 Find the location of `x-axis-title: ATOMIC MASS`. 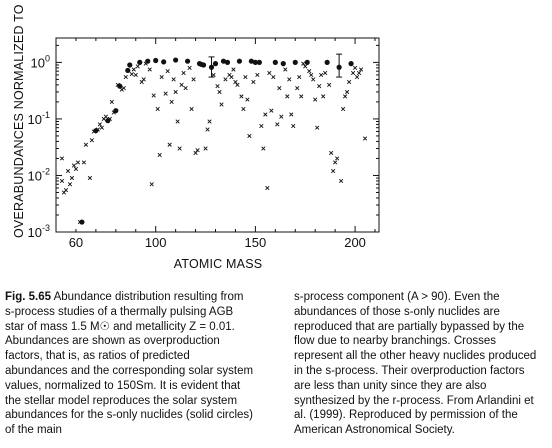

x-axis-title: ATOMIC MASS is located at coordinates (218, 264).